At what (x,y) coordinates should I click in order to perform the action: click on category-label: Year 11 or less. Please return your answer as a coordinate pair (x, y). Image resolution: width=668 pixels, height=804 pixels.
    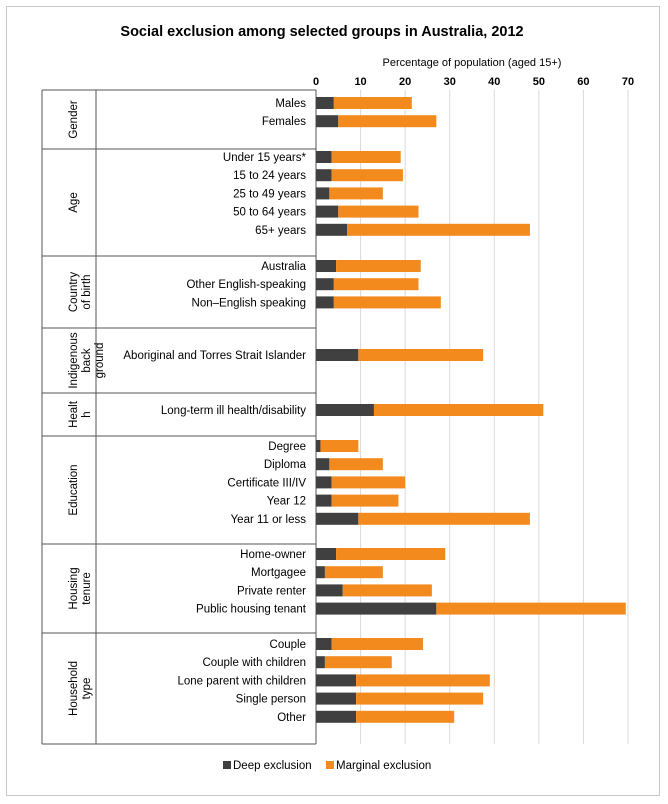
    Looking at the image, I should click on (269, 520).